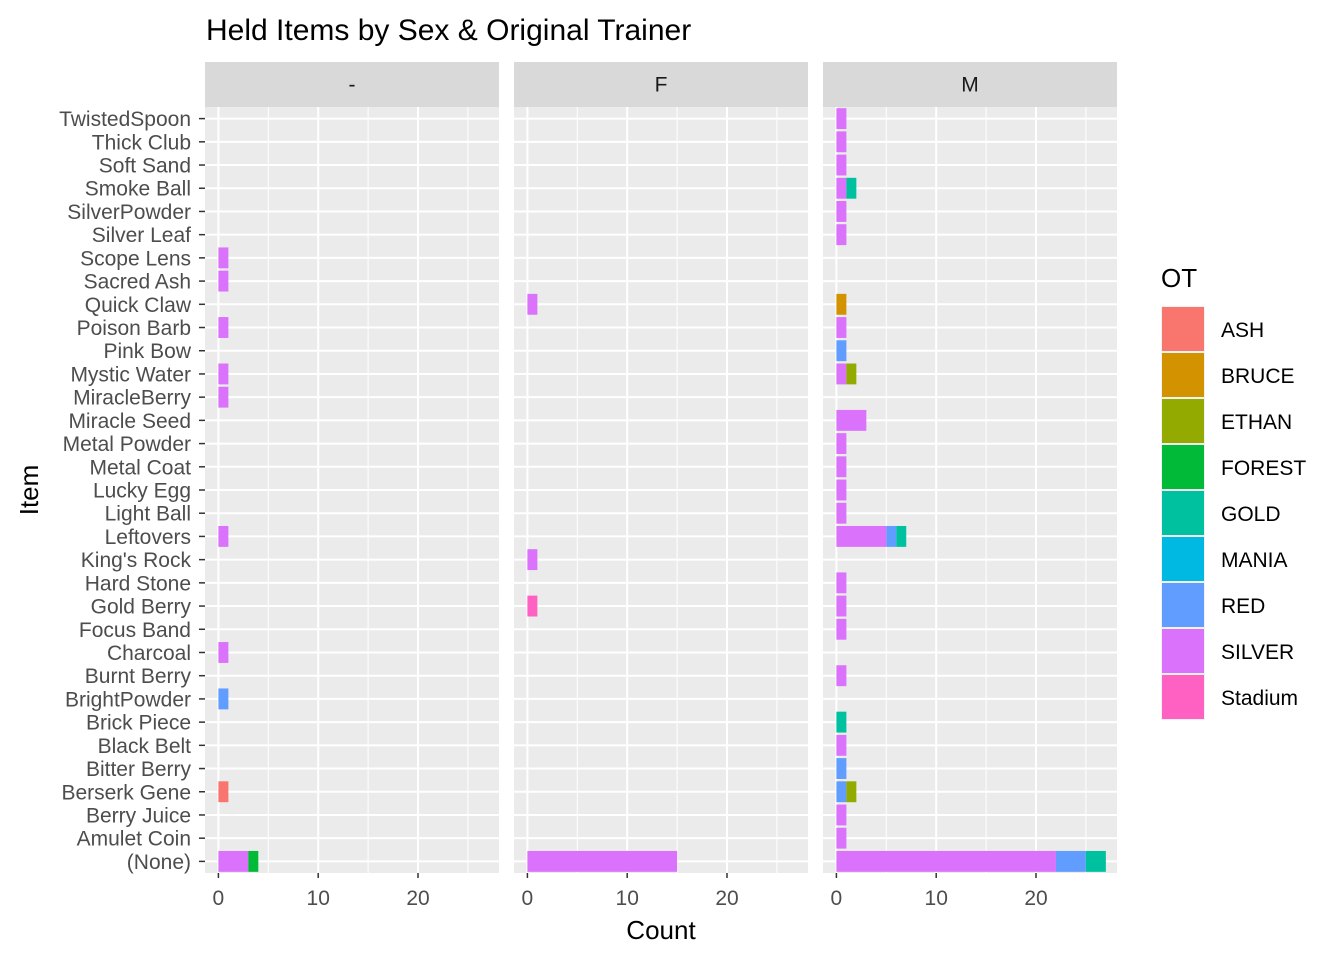  What do you see at coordinates (138, 676) in the screenshot?
I see `y-tick-label: Burnt Berry` at bounding box center [138, 676].